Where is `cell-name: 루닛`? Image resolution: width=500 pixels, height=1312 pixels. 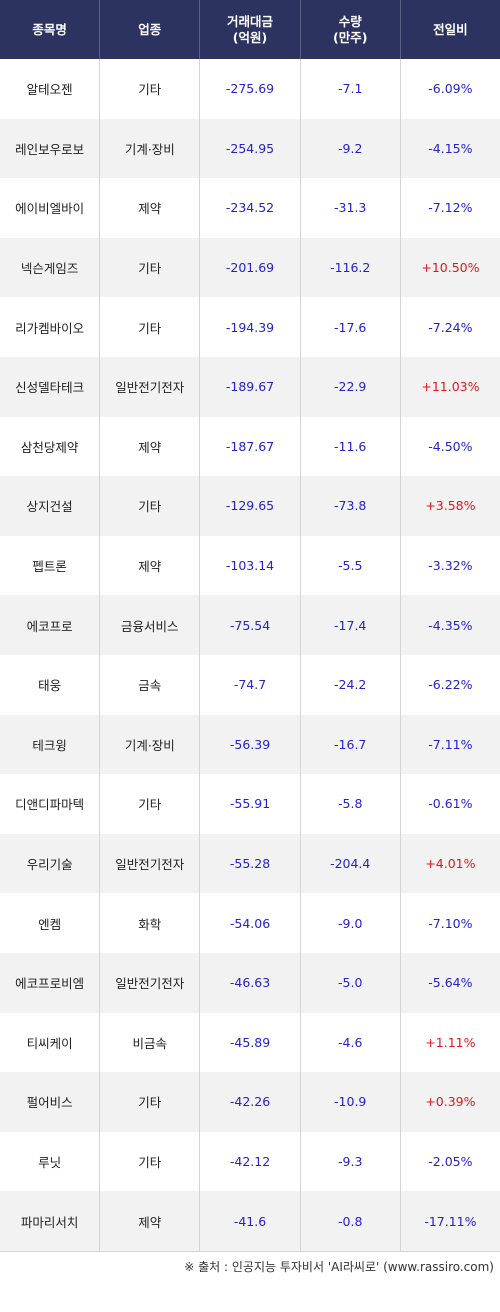
cell-name: 루닛 is located at coordinates (50, 1161).